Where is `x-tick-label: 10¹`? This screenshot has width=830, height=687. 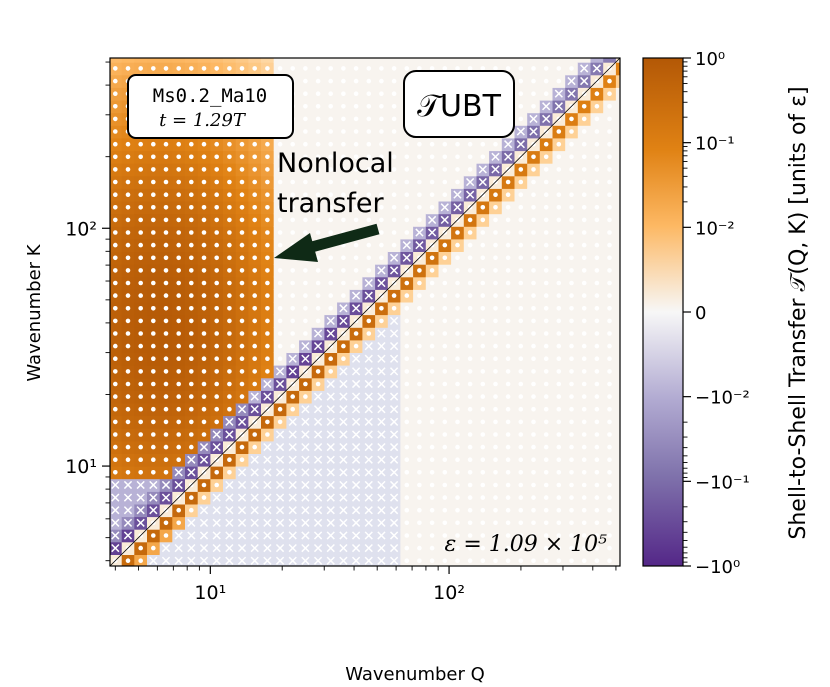 x-tick-label: 10¹ is located at coordinates (210, 593).